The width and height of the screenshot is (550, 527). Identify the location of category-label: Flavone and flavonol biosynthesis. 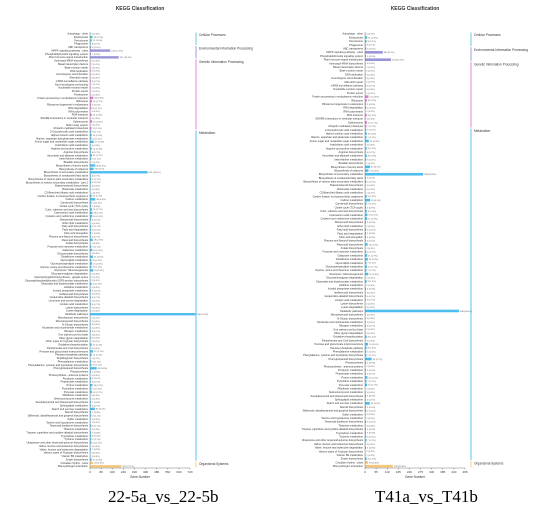
(69, 236).